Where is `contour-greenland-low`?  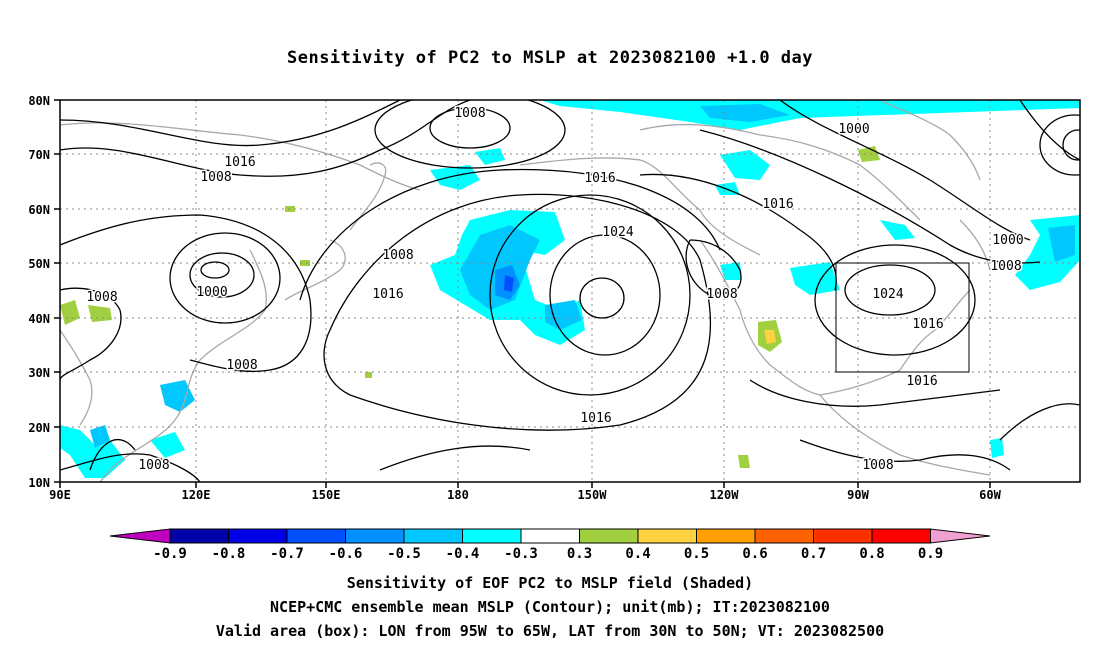
contour-greenland-low is located at coordinates (1059, 145).